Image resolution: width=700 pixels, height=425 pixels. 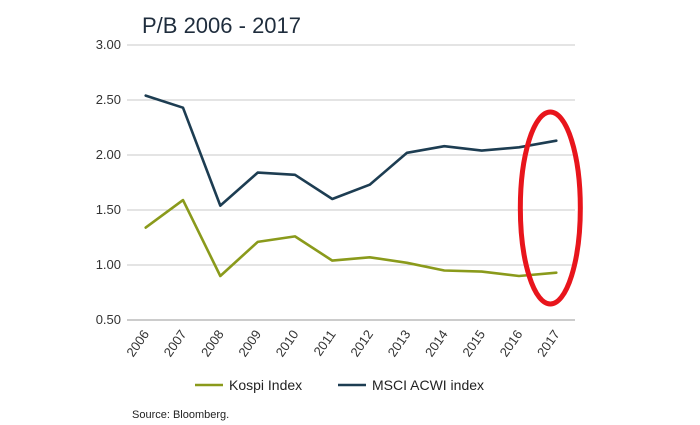 I want to click on x-tick-label: 2015, so click(x=473, y=343).